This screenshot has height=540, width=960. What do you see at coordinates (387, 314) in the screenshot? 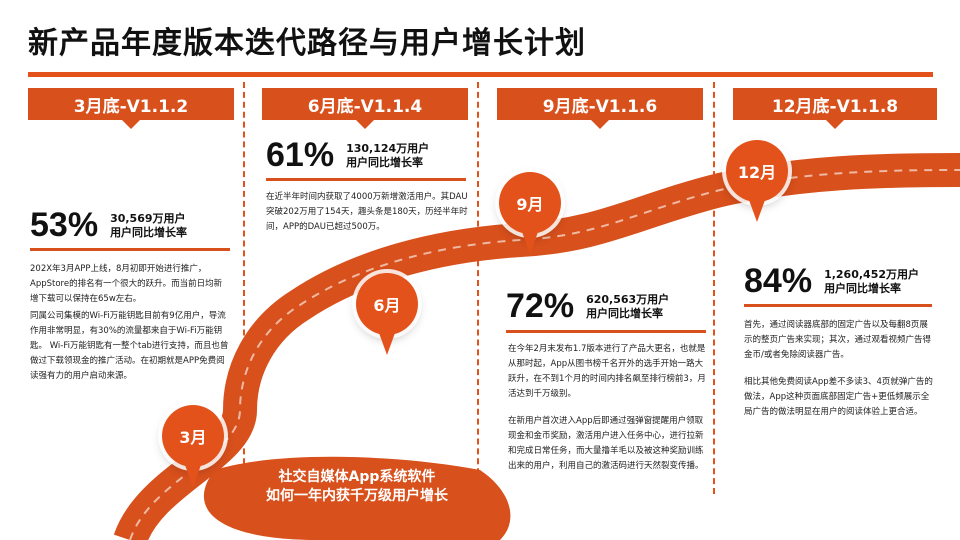
I see `pin-jun: 6月` at bounding box center [387, 314].